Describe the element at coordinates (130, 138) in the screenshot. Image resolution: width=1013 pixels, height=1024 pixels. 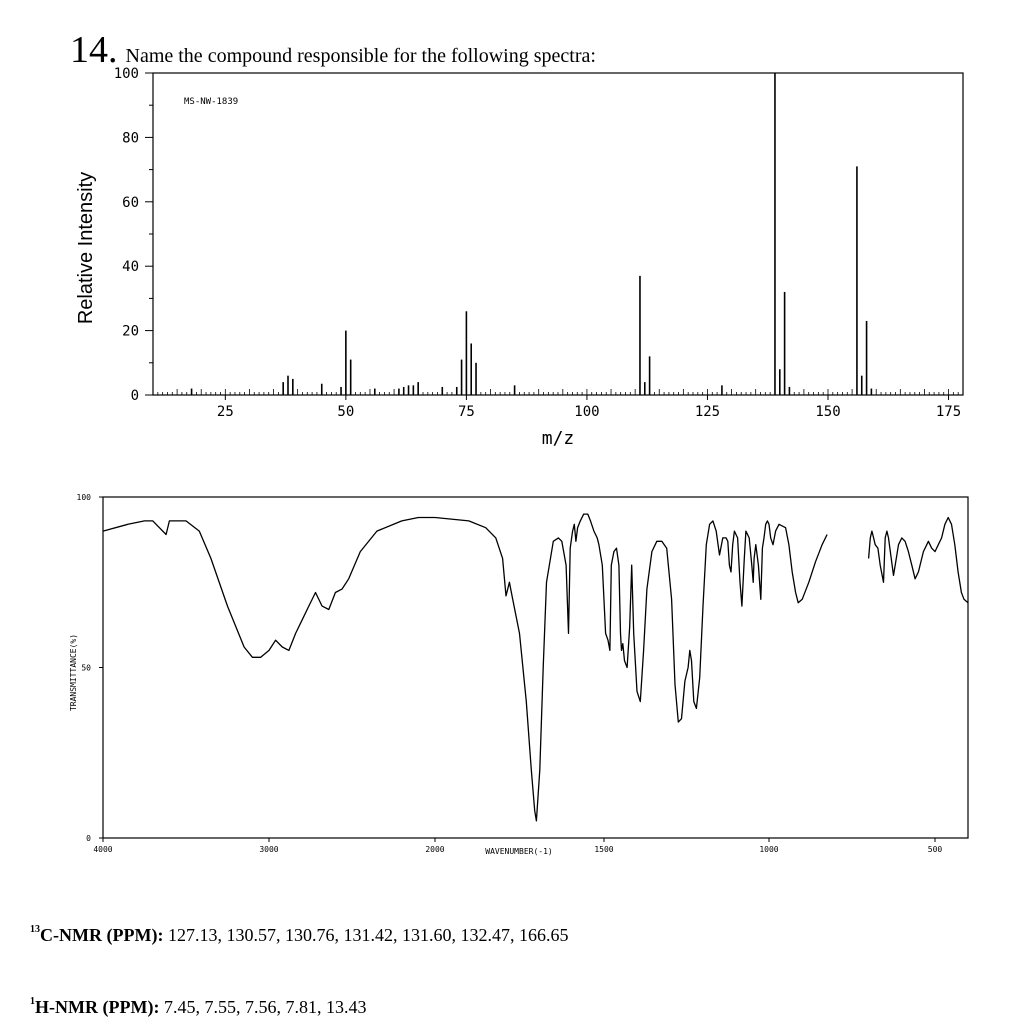
I see `ms-y-tick-label: 80` at that location.